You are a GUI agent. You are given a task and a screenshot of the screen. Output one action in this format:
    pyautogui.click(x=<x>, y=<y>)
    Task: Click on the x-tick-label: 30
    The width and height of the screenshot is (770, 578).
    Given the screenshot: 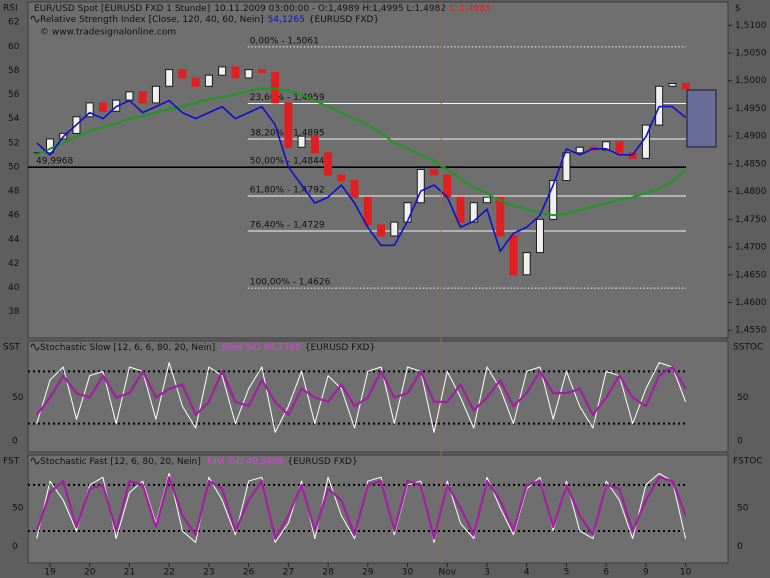 What is the action you would take?
    pyautogui.click(x=408, y=573)
    